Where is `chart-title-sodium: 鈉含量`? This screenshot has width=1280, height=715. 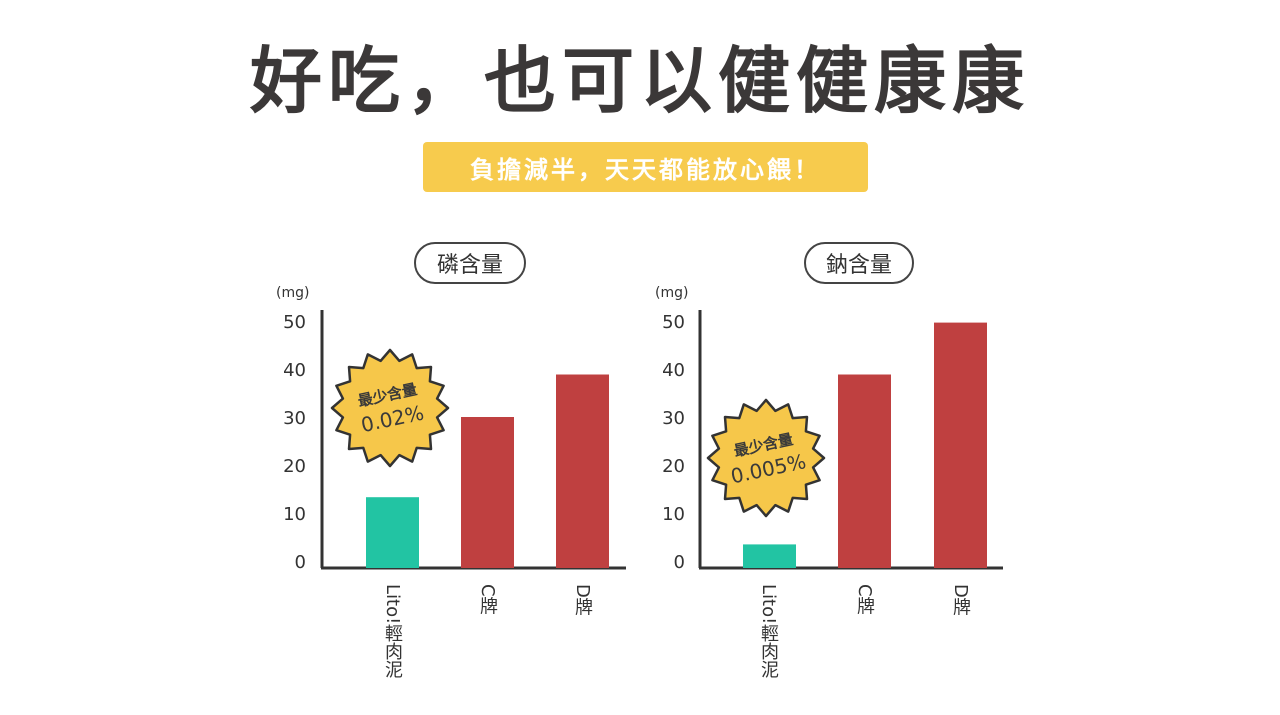
chart-title-sodium: 鈉含量 is located at coordinates (859, 263).